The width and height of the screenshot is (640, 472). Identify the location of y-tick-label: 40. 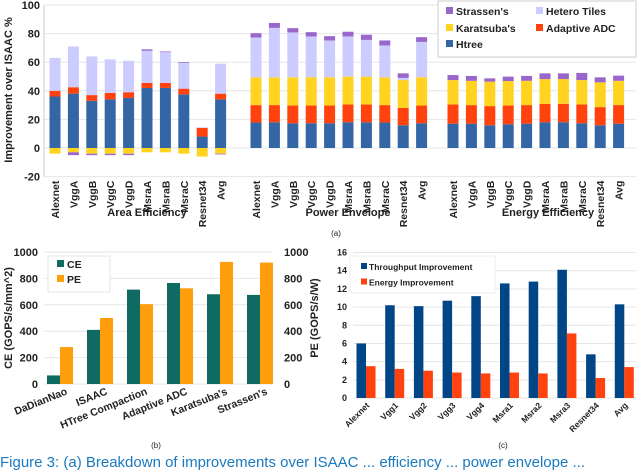
(34, 92).